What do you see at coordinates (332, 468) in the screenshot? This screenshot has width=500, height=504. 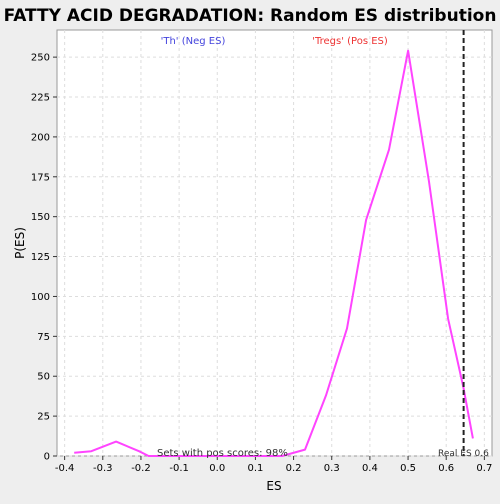 I see `x-tick-label: 0.3` at bounding box center [332, 468].